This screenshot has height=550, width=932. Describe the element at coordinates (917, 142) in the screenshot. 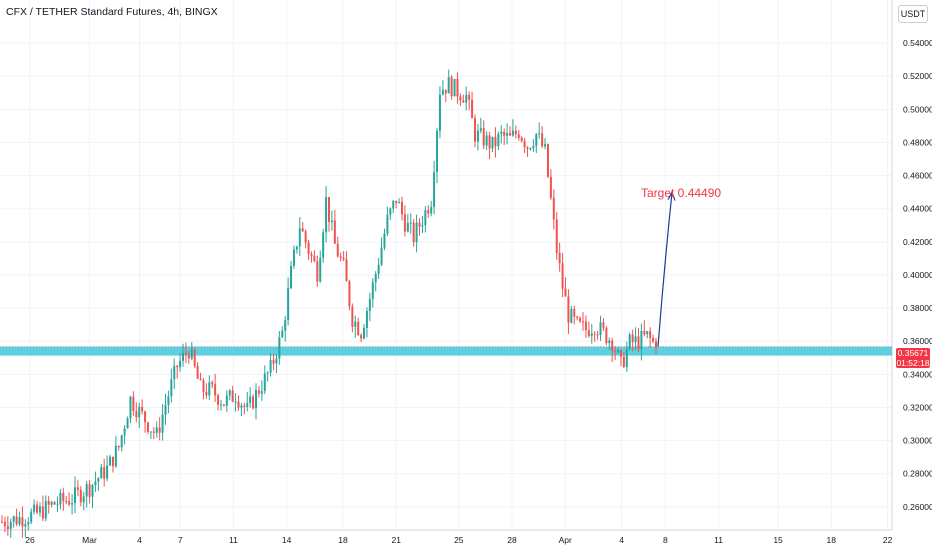

I see `y-tick-label: 0.48000` at that location.